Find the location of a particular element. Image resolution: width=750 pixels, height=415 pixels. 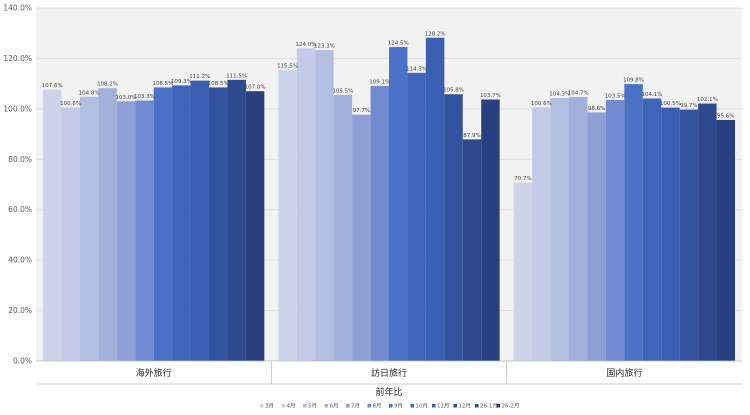

legend-item: 26-1月 is located at coordinates (486, 406).